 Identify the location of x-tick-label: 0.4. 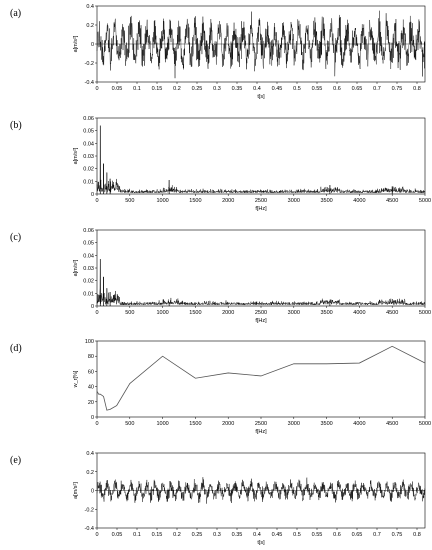
(257, 89).